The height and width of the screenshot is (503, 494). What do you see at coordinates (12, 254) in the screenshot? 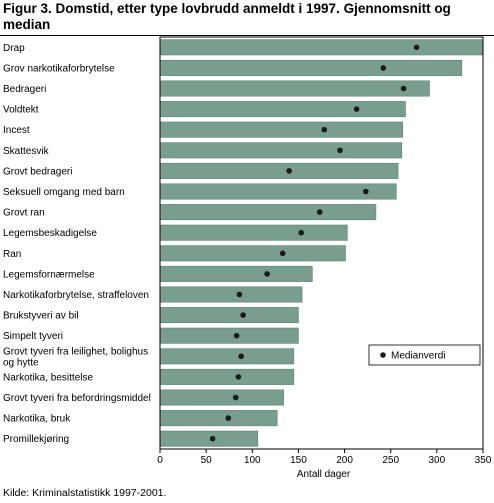
I see `category-label: Ran` at bounding box center [12, 254].